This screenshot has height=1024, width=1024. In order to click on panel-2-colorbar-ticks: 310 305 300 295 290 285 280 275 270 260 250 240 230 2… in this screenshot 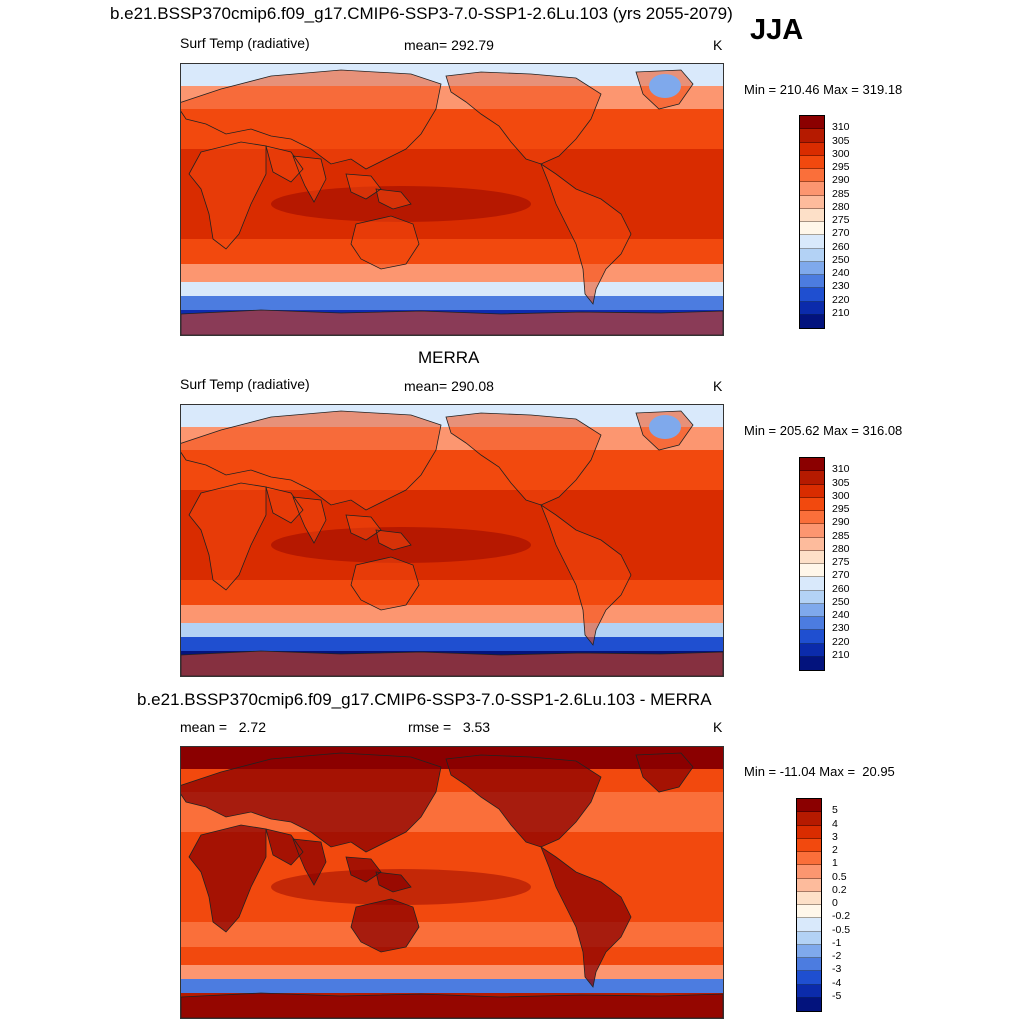, I will do `click(852, 563)`.